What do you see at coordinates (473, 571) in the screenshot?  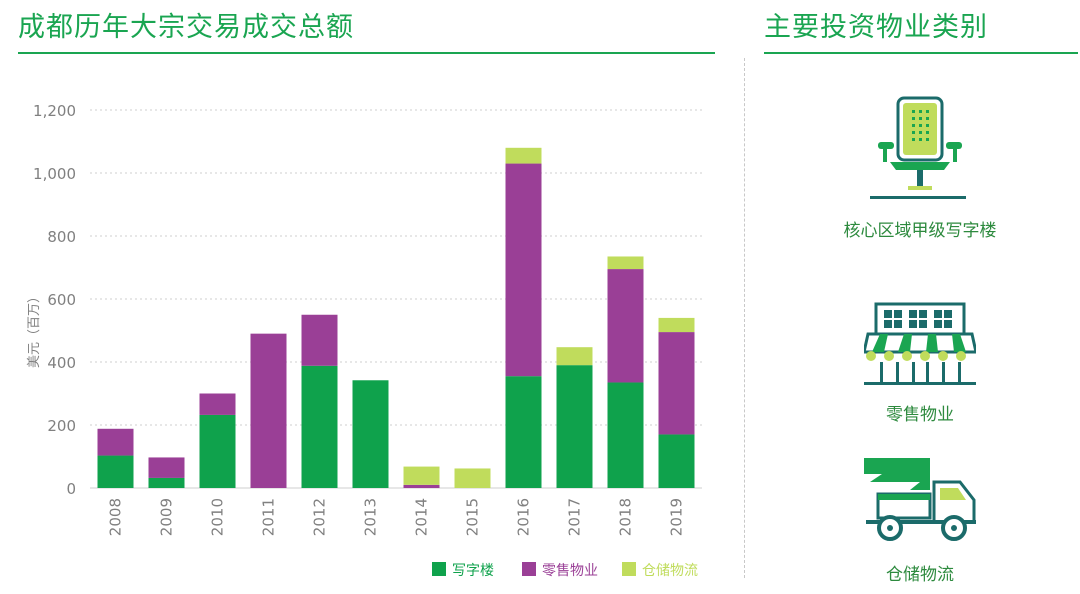 I see `legend-label: 写字楼` at bounding box center [473, 571].